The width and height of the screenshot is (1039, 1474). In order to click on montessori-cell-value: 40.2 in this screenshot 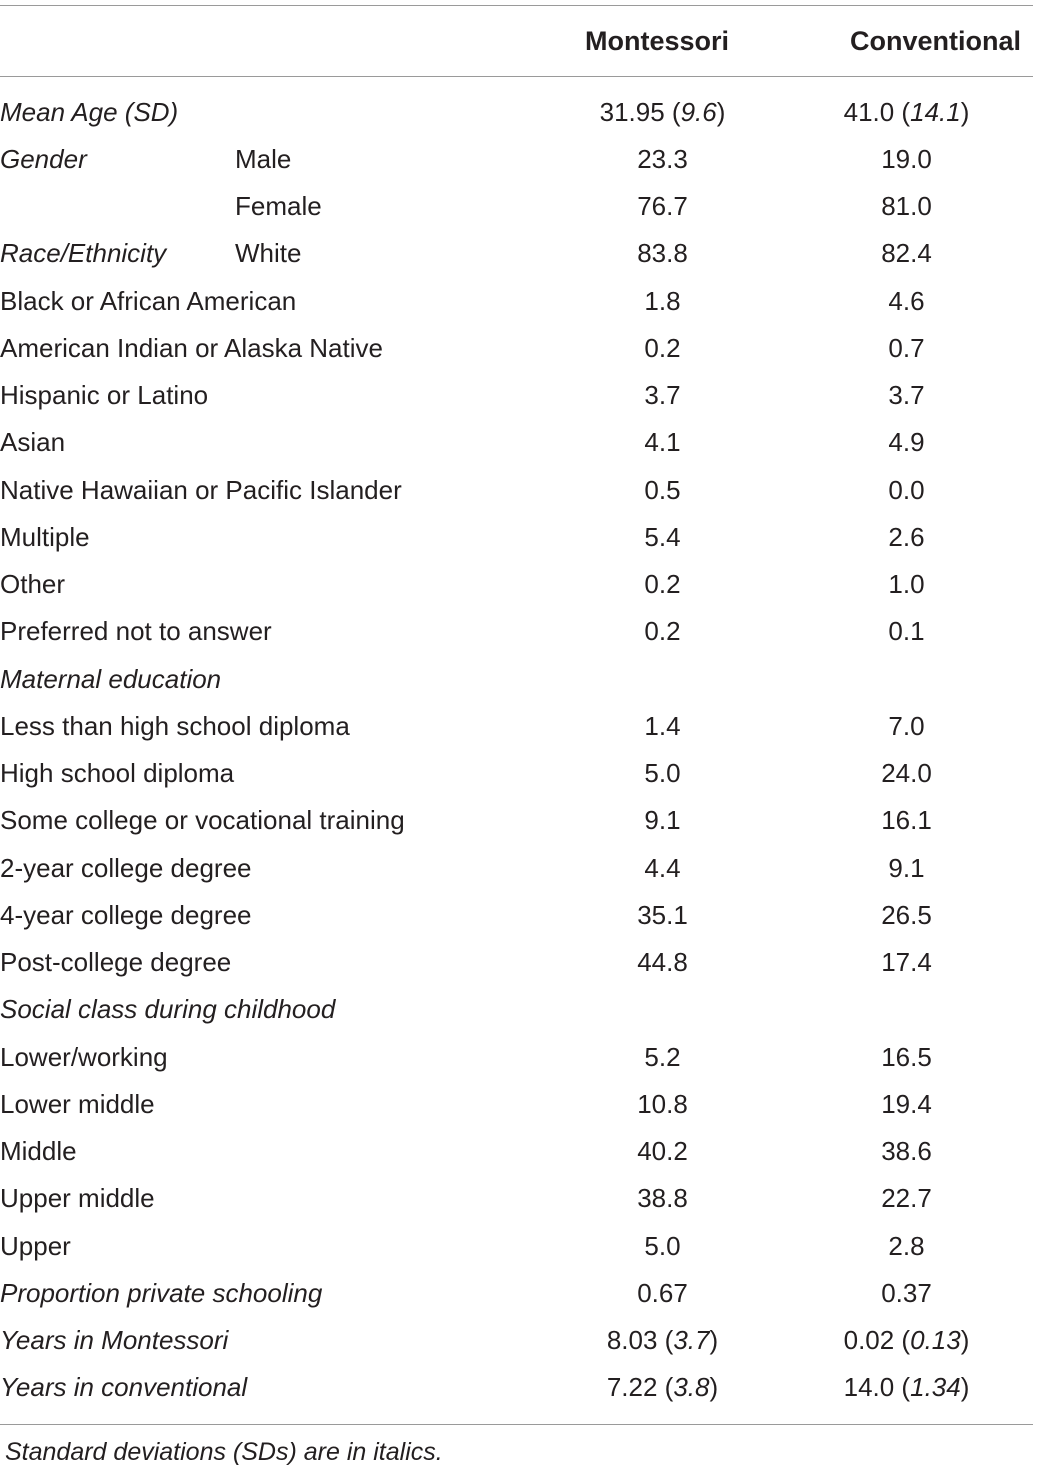, I will do `click(662, 1151)`.